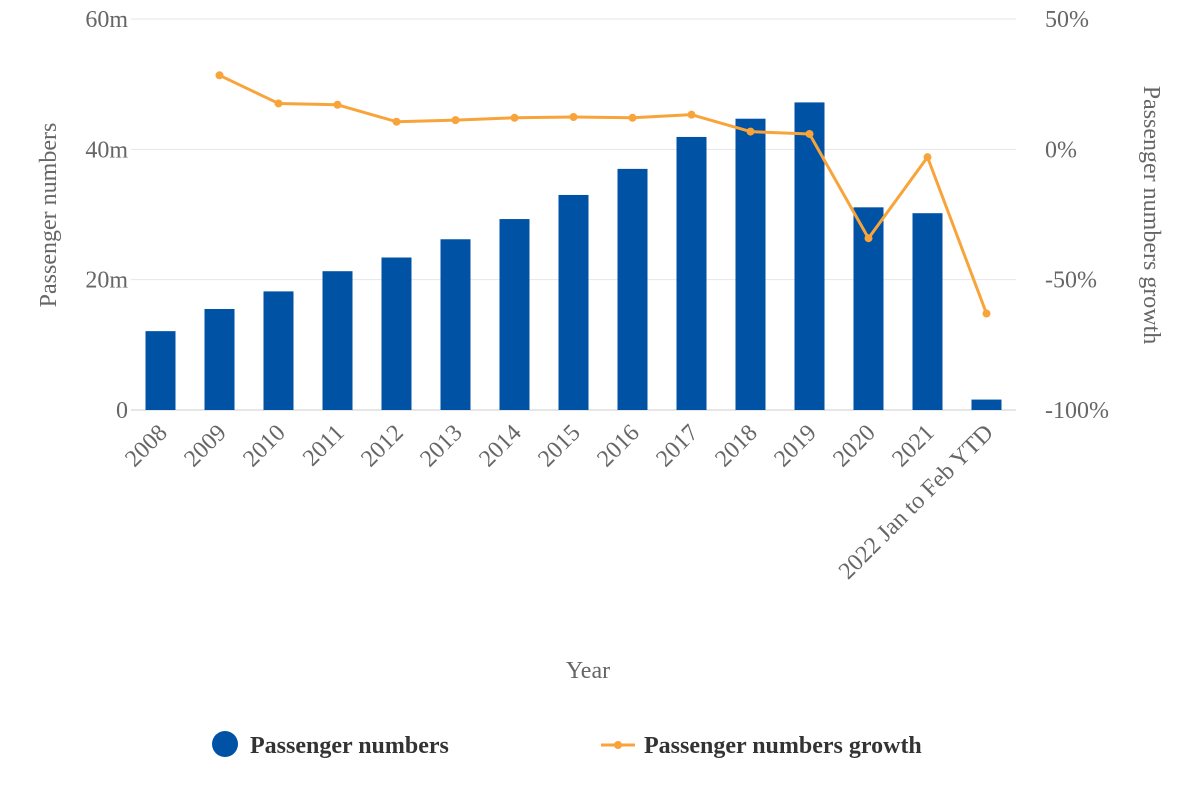 Image resolution: width=1200 pixels, height=800 pixels. What do you see at coordinates (795, 446) in the screenshot?
I see `x-axis-tick-label: 2019` at bounding box center [795, 446].